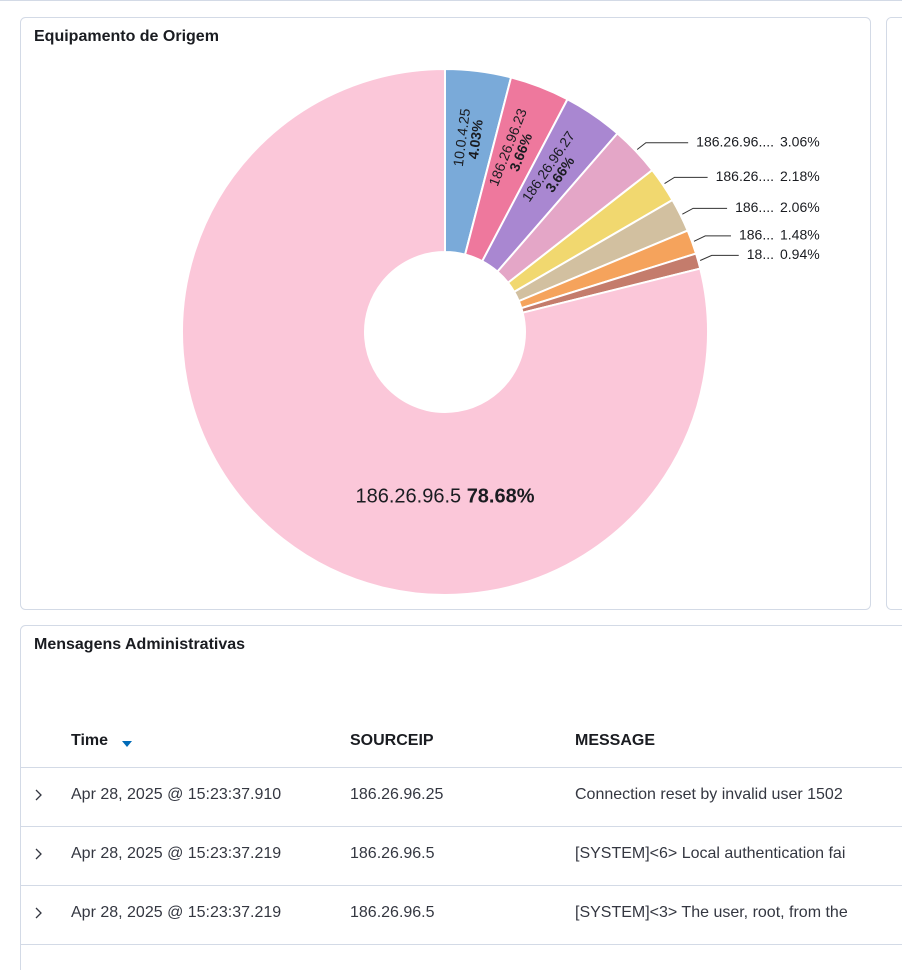 Image resolution: width=902 pixels, height=970 pixels. Describe the element at coordinates (501, 497) in the screenshot. I see `slice-value: 78.68%` at that location.